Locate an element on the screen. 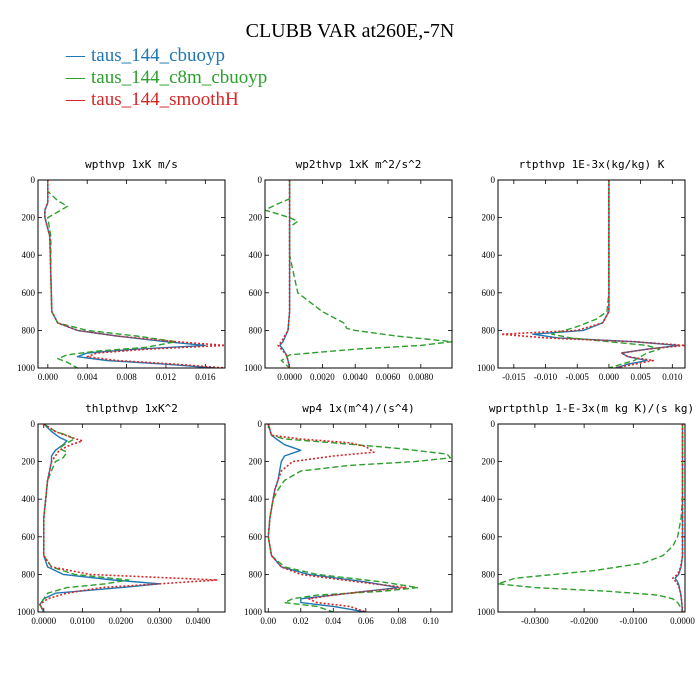  legend-item-cbuoyp: — taus_144_cbuoyp is located at coordinates (166, 56).